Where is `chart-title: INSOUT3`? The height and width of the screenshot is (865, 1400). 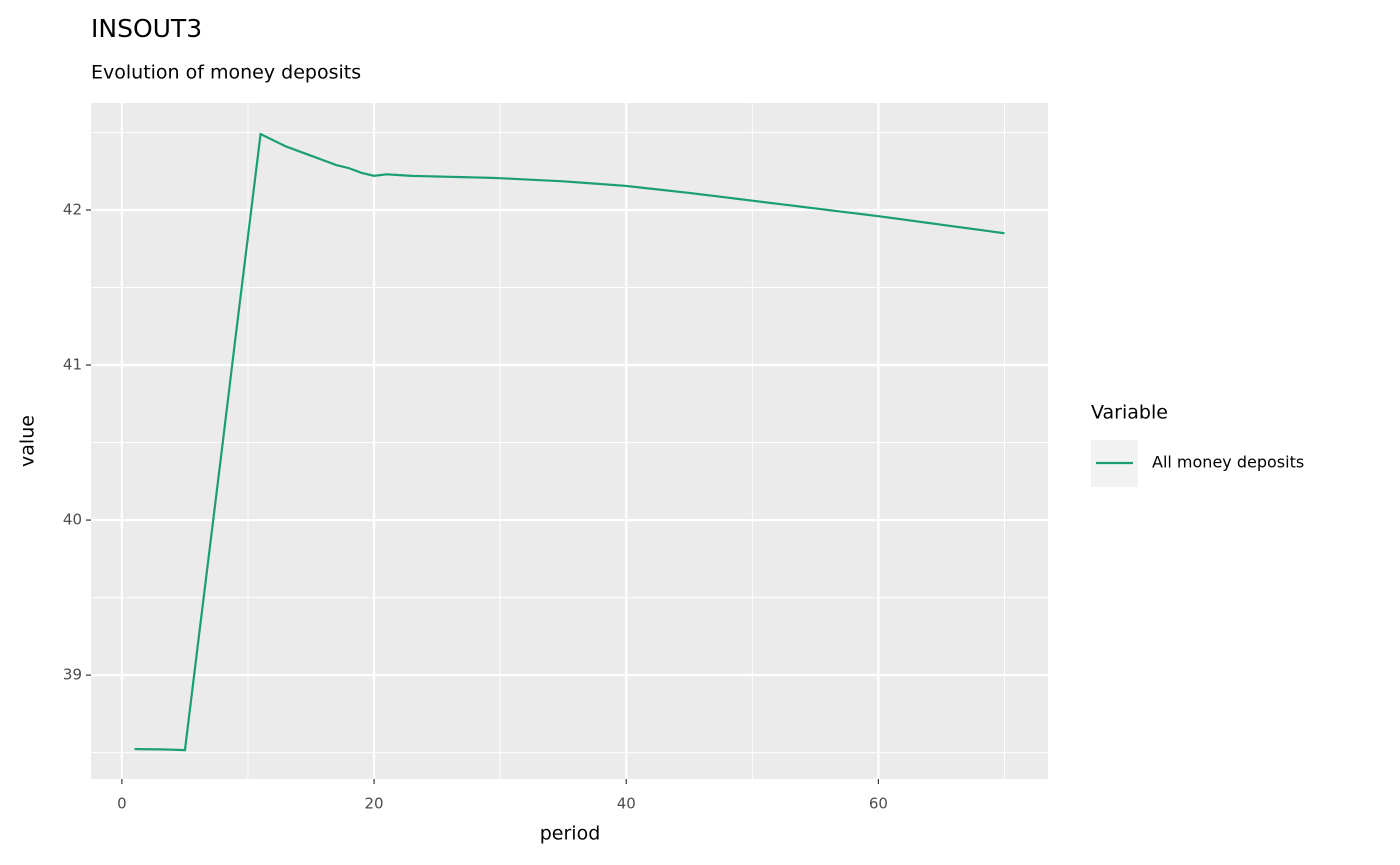 chart-title: INSOUT3 is located at coordinates (146, 28).